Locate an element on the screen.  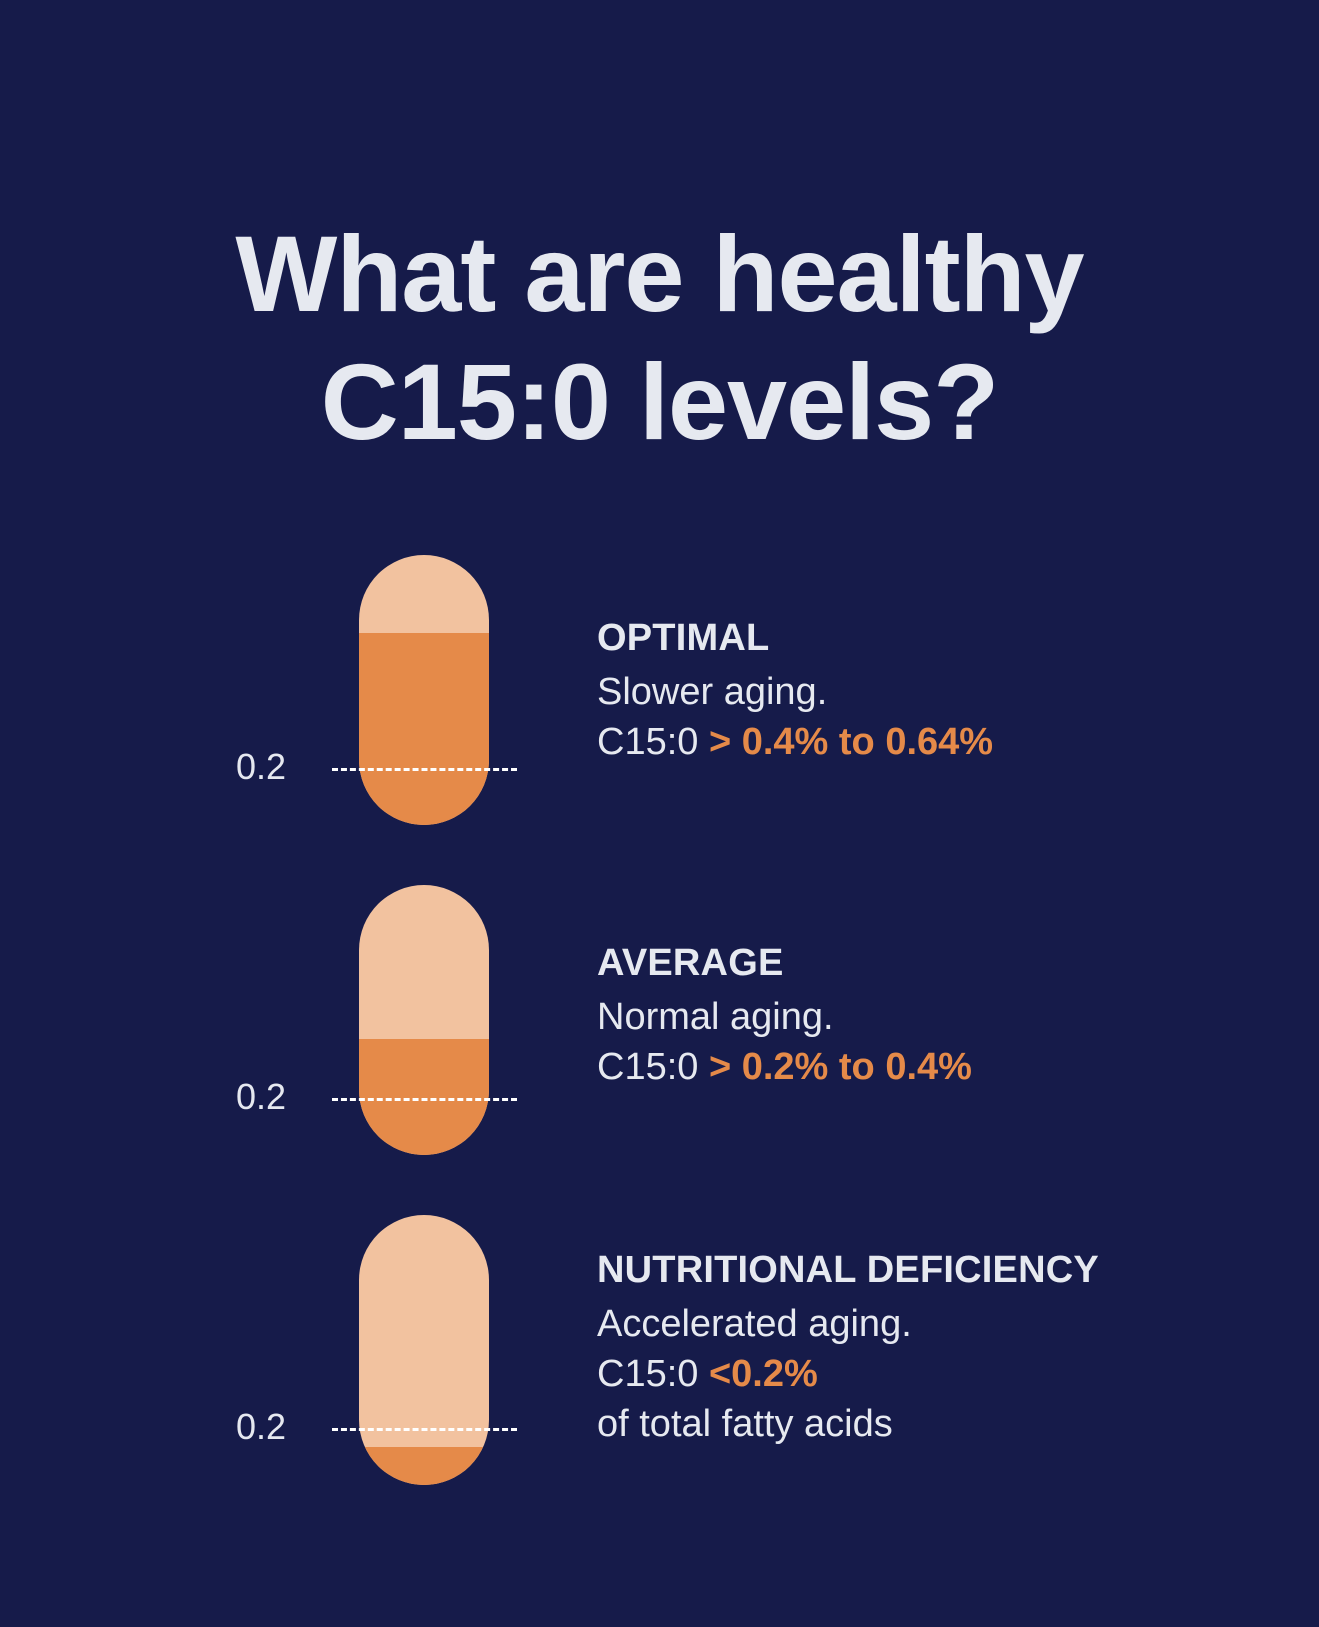
metric-value: > 0.4% to 0.64% is located at coordinates (851, 742).